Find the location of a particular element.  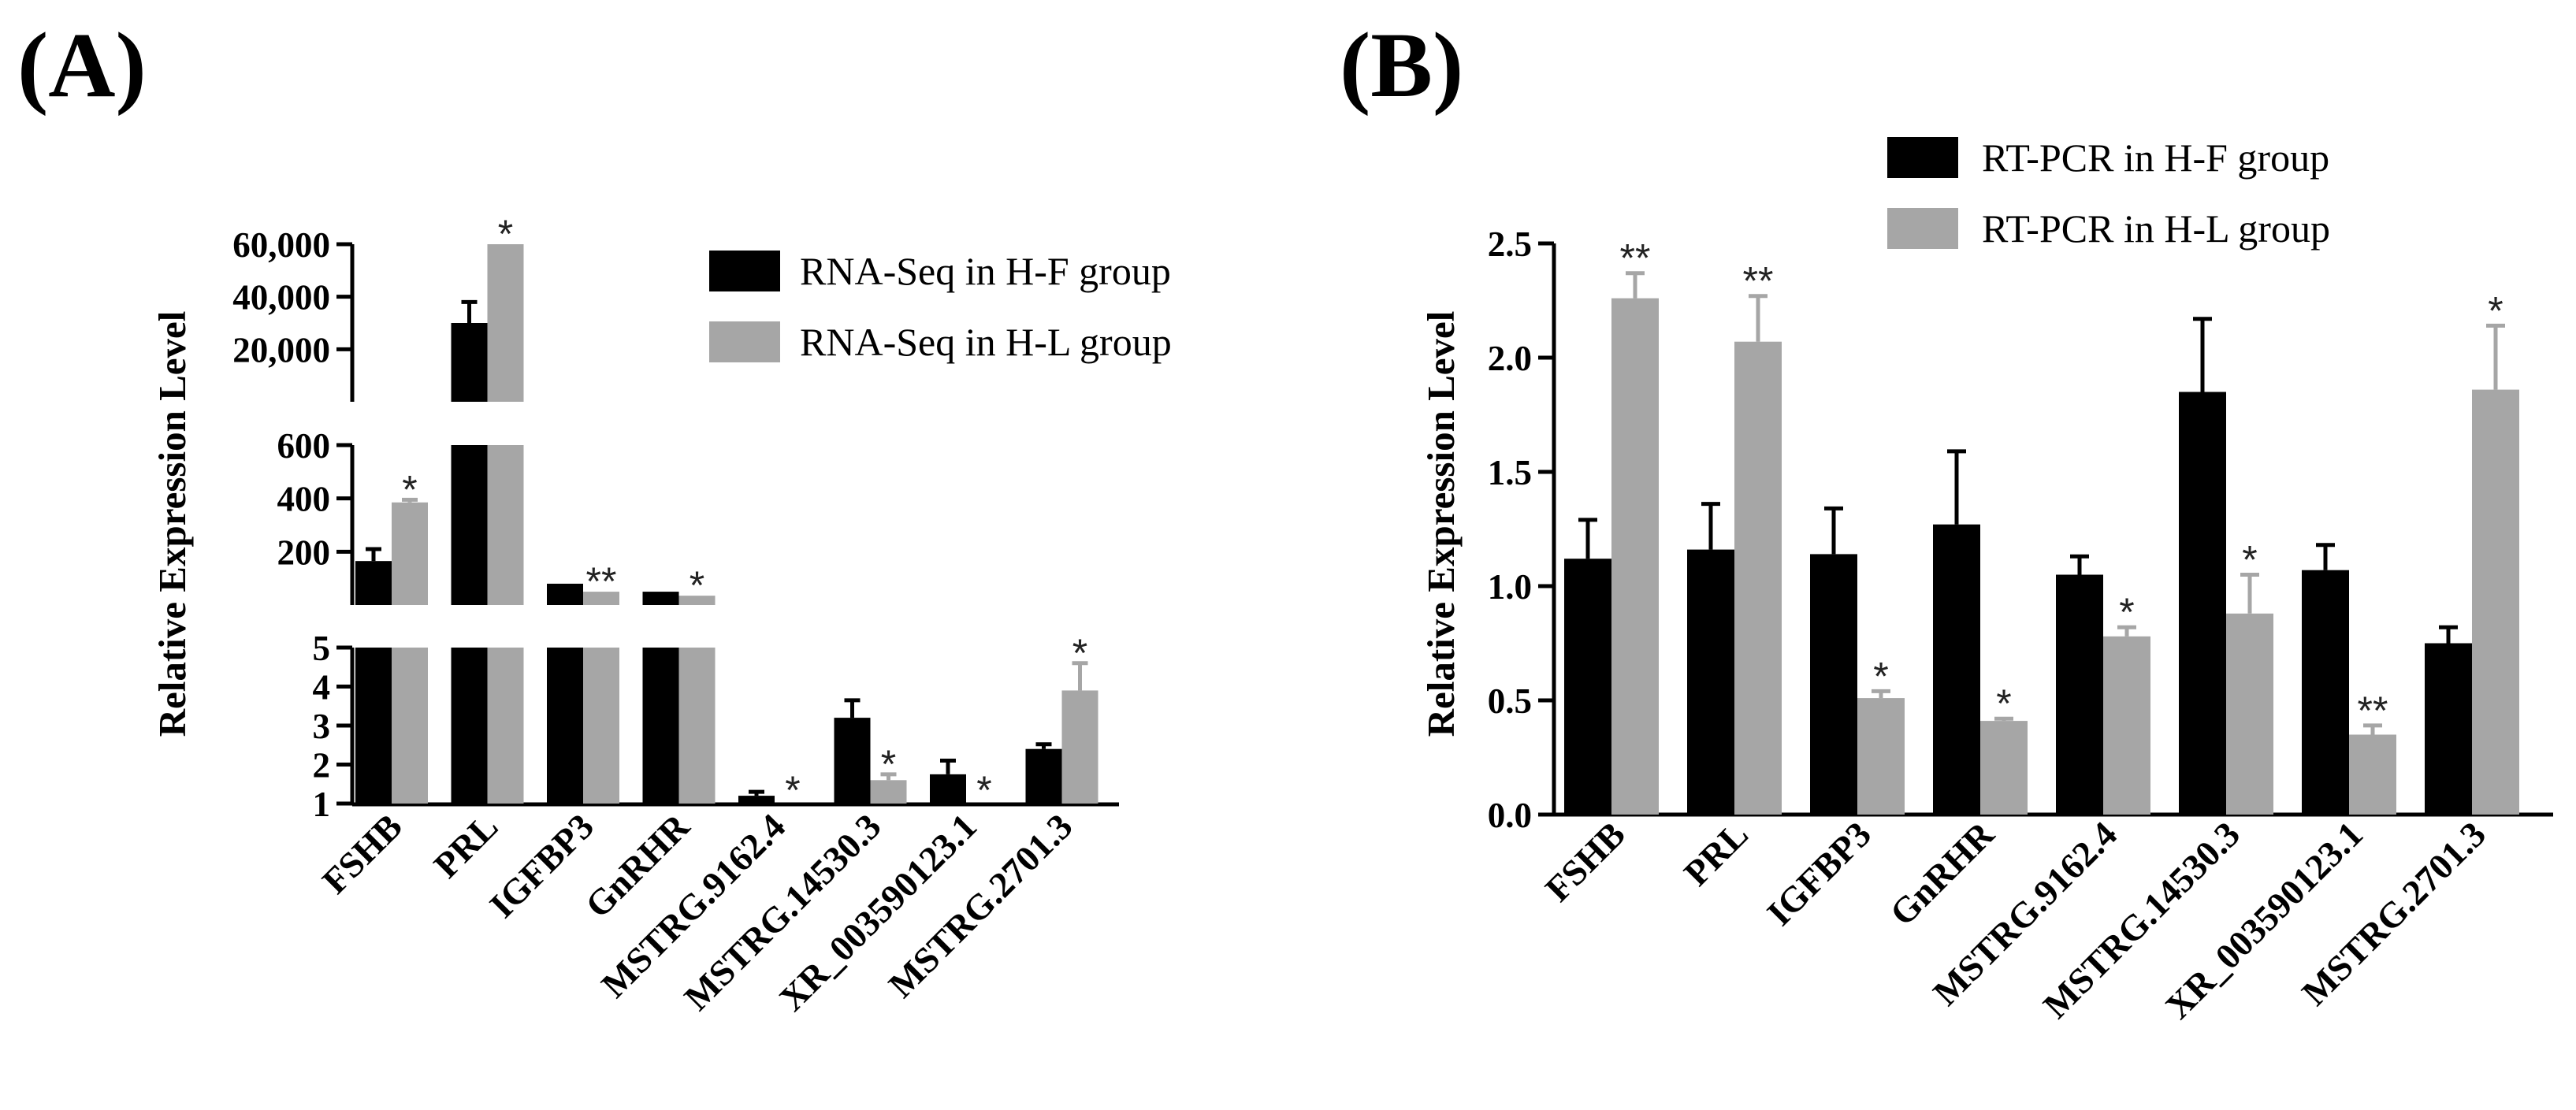

legend-swatch-rna-seq-in-h-l-group is located at coordinates (744, 341).